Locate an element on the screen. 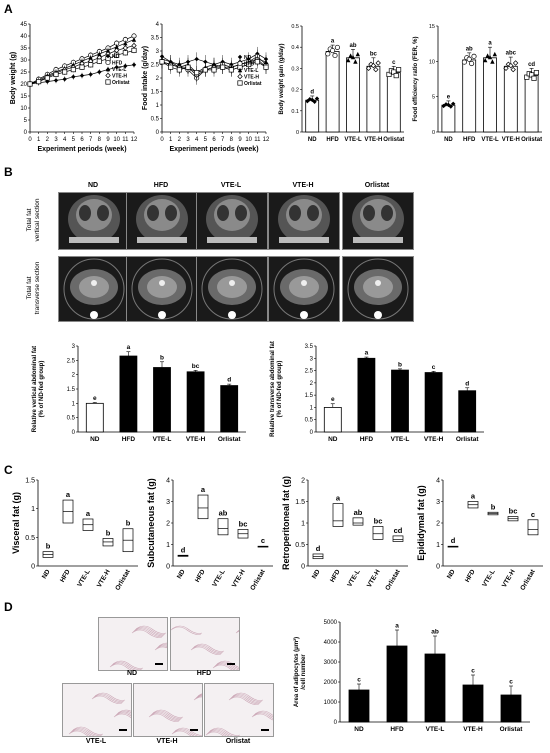  histology-label-nd: ND is located at coordinates (132, 673).